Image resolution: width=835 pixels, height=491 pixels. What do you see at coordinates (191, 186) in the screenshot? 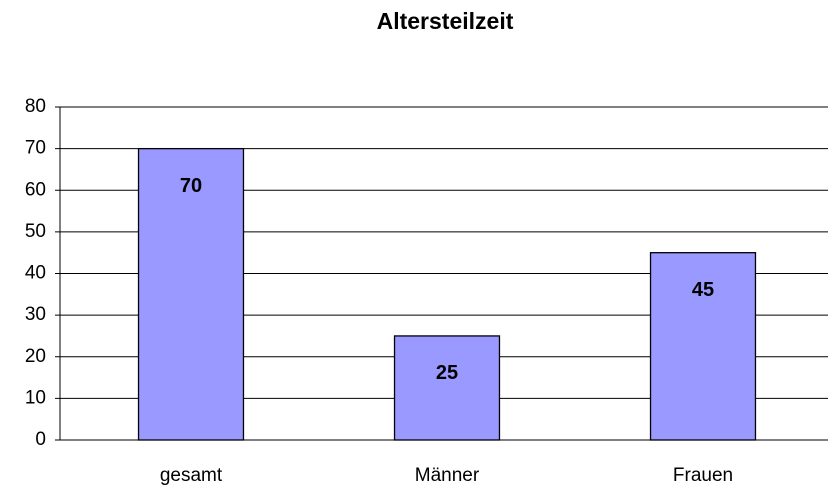
I see `data-label: 70` at bounding box center [191, 186].